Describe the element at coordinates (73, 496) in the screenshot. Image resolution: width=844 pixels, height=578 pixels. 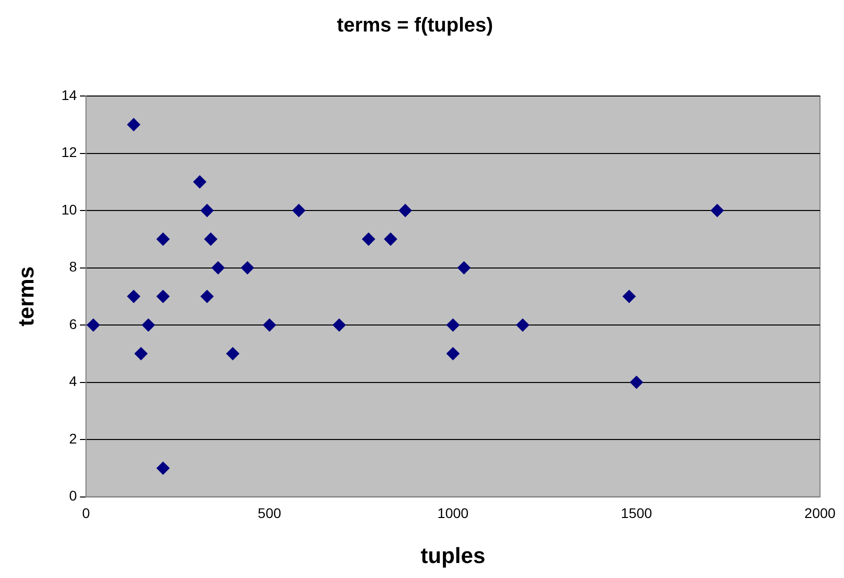
I see `y-tick-label: 0` at that location.